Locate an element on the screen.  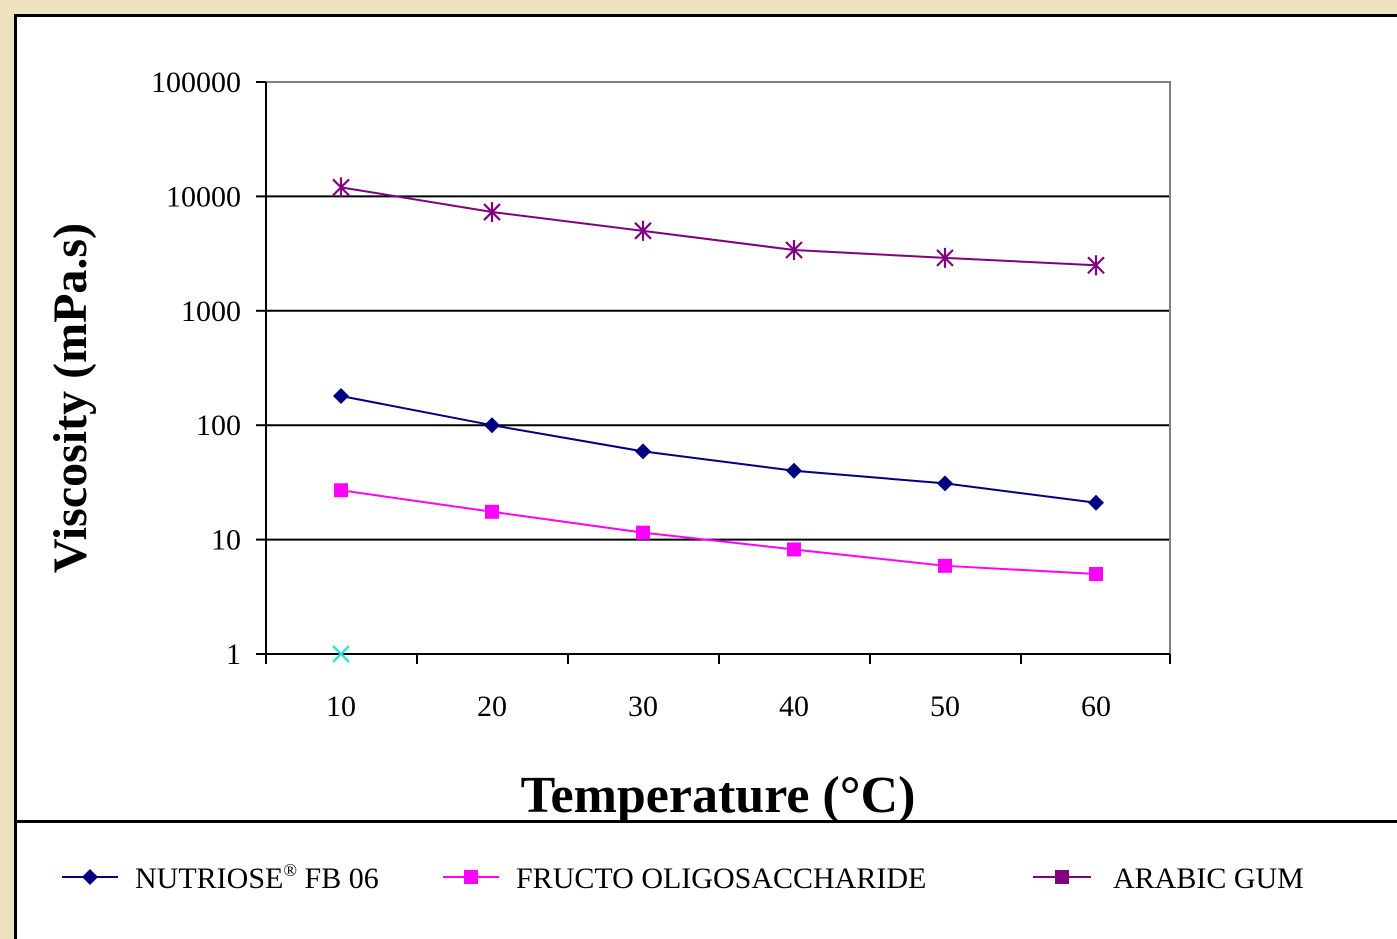
legend-label: NUTRIOSE® FB 06 is located at coordinates (257, 877).